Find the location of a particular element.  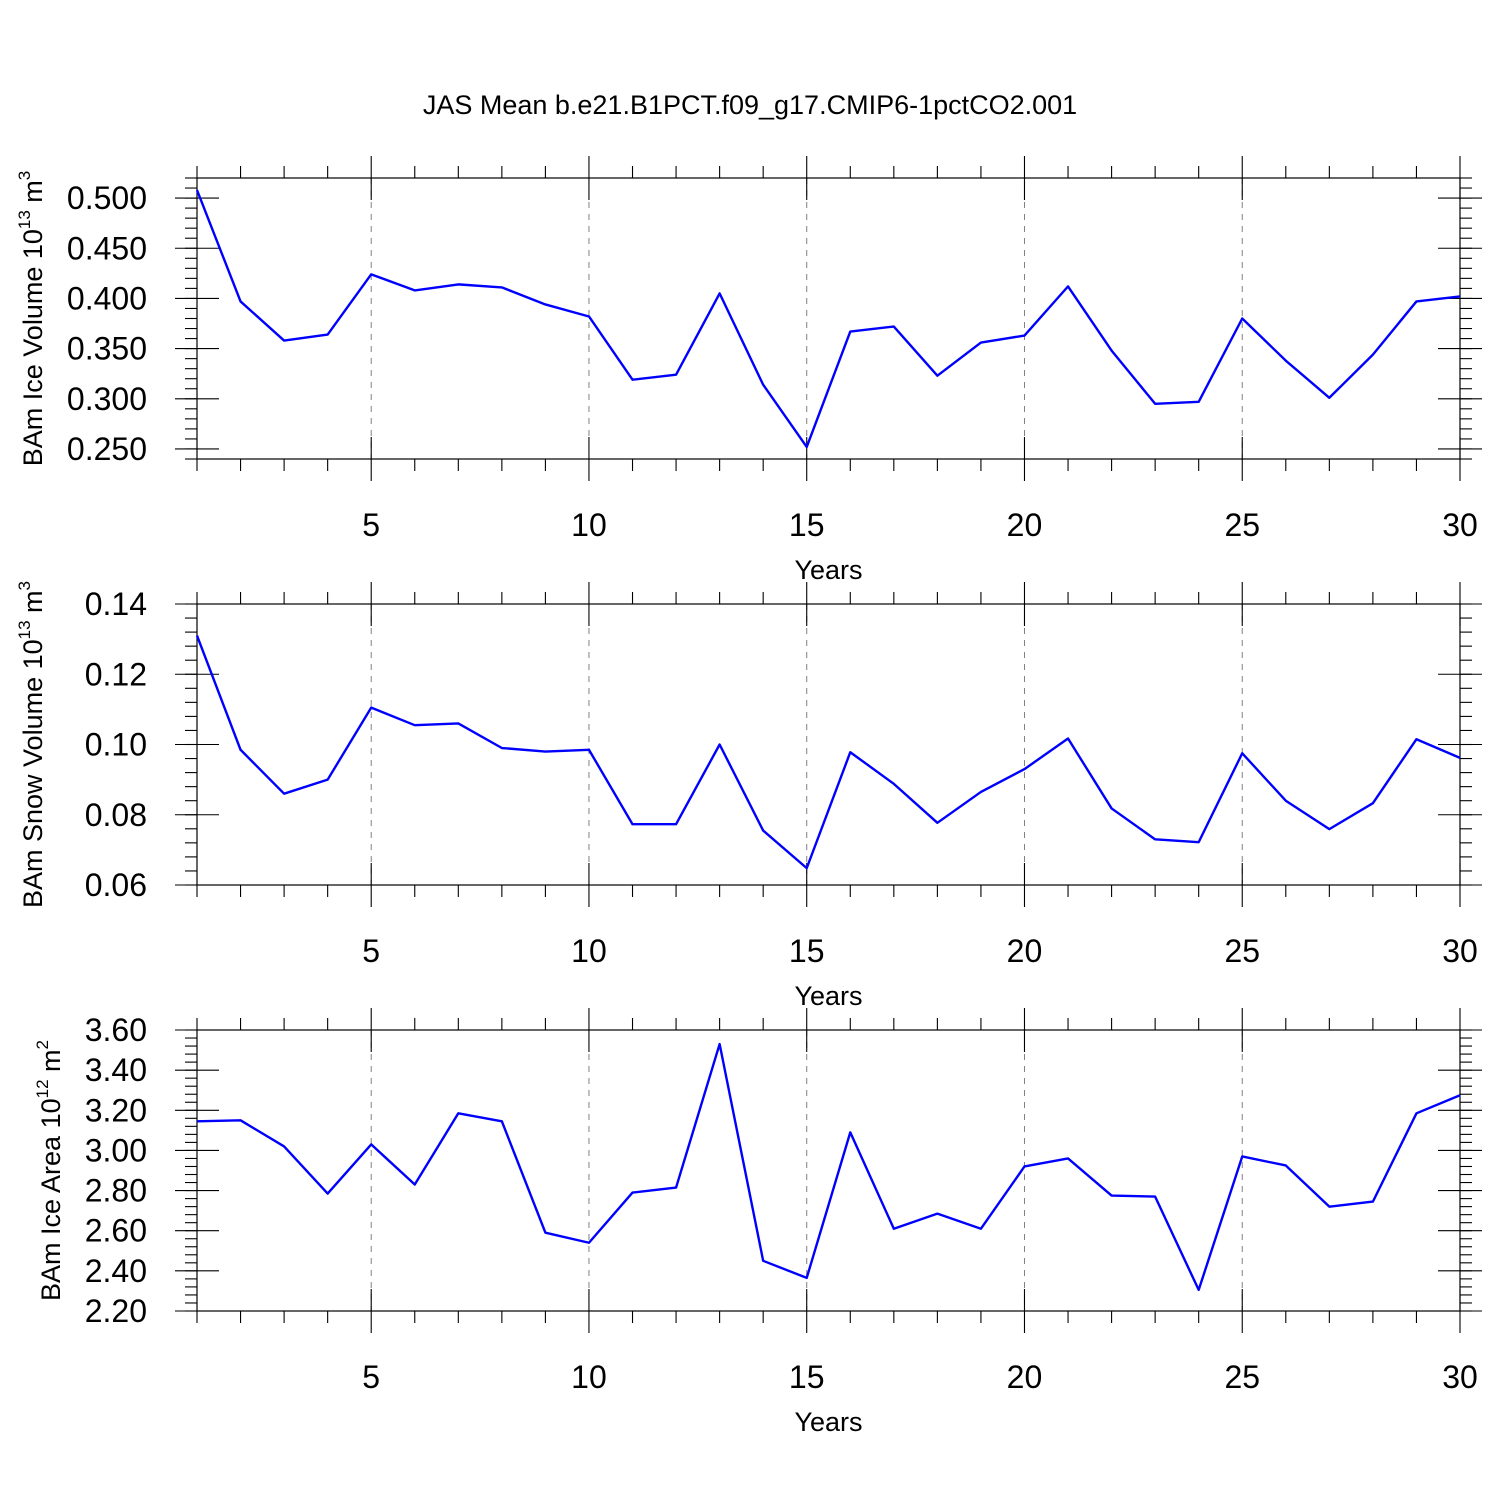

y-axis-title-exponent: 12 is located at coordinates (42, 1088).